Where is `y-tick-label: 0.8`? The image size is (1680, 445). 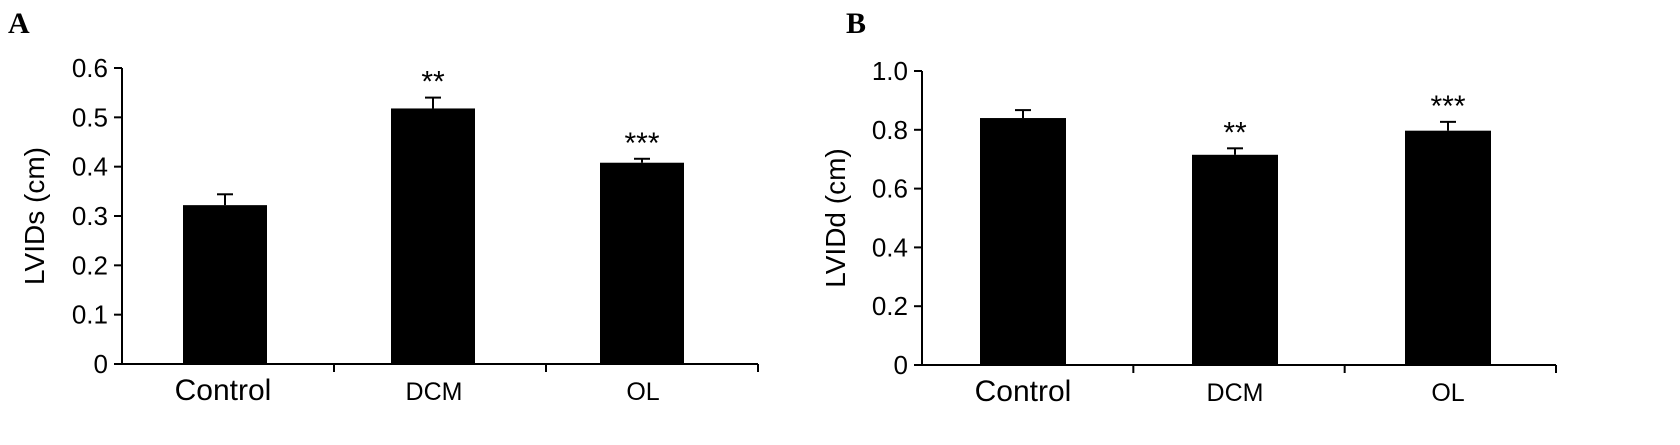 y-tick-label: 0.8 is located at coordinates (890, 130).